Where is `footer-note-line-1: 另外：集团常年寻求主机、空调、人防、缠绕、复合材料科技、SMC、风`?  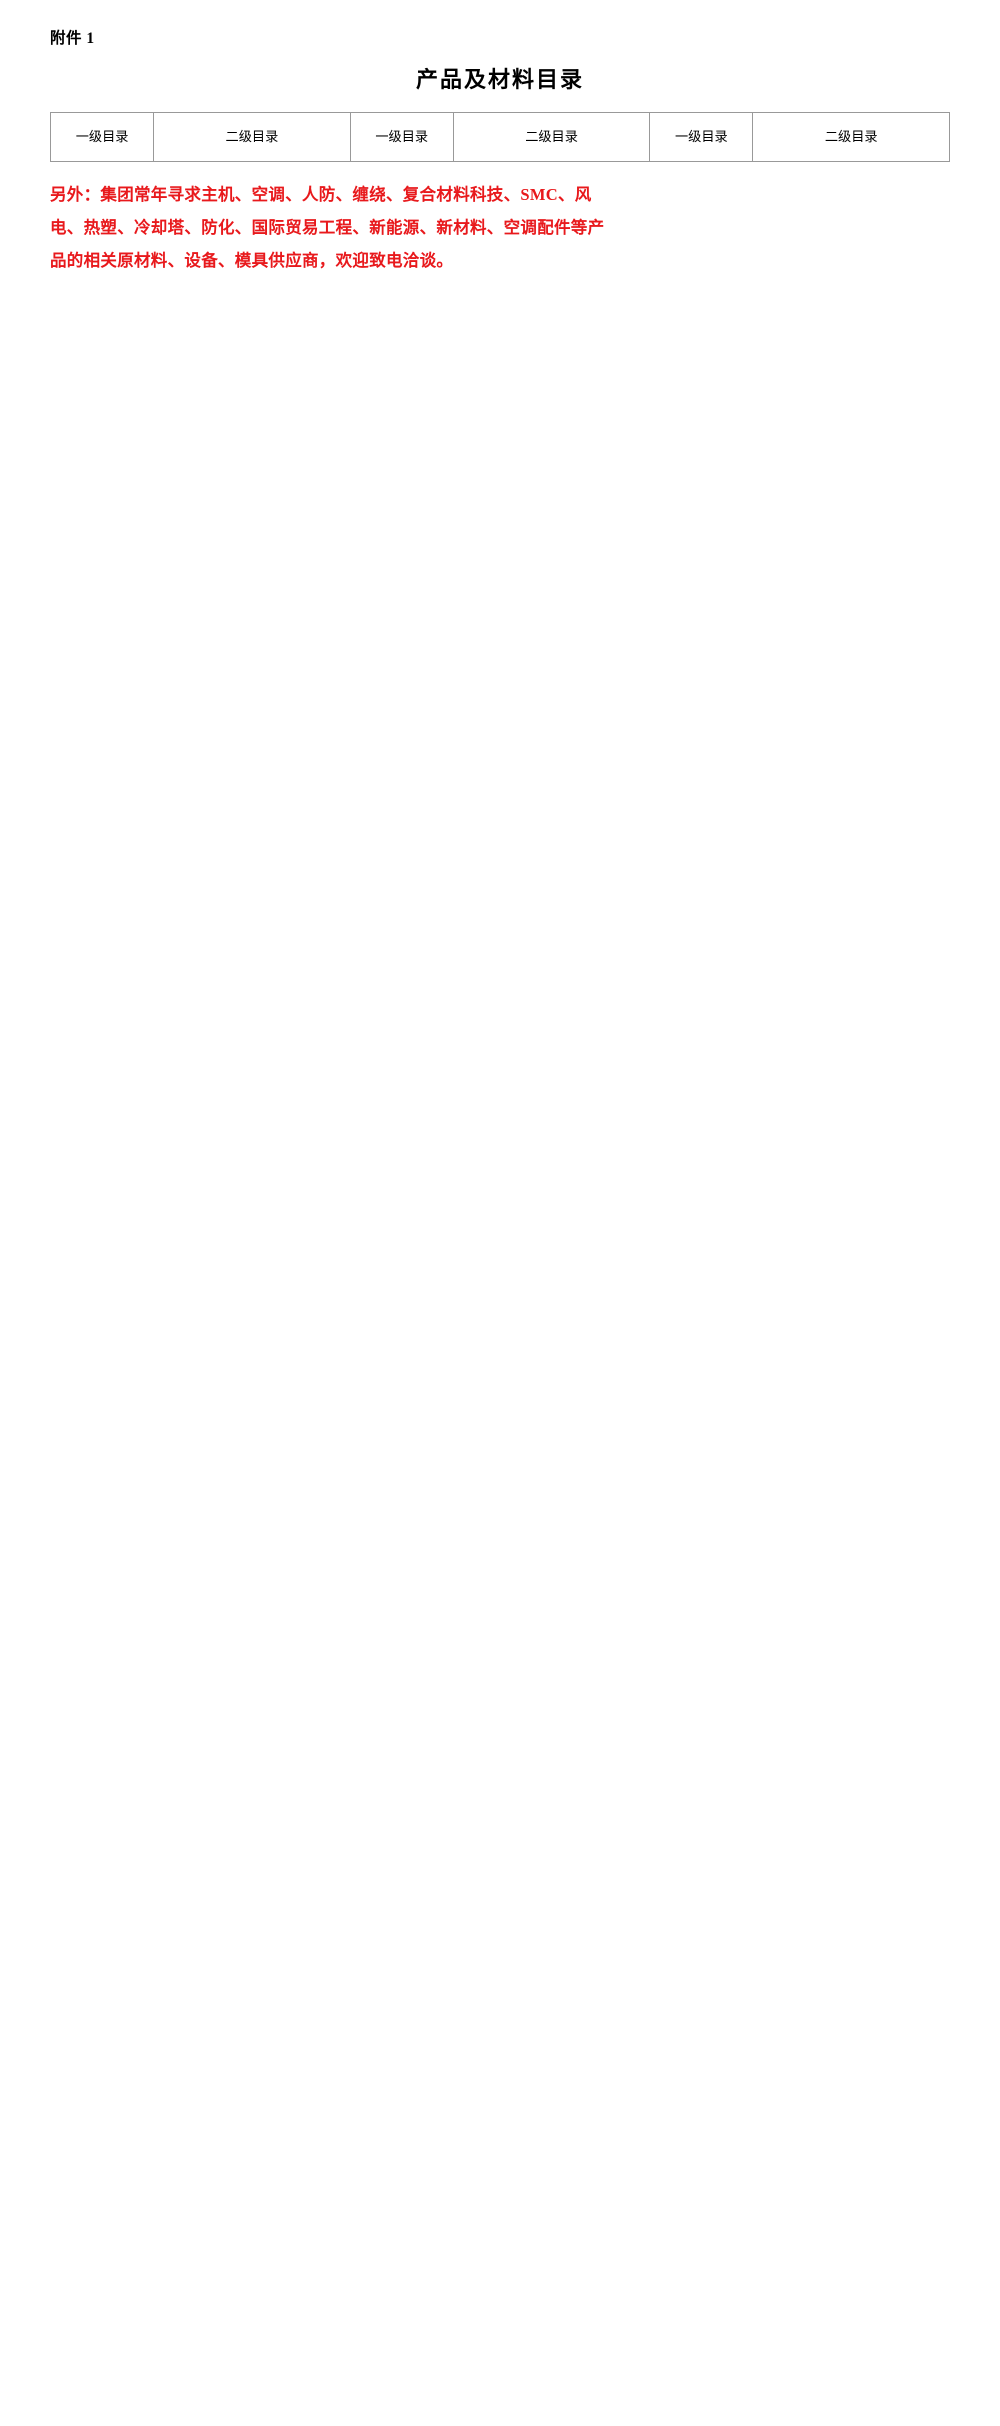 footer-note-line-1: 另外：集团常年寻求主机、空调、人防、缠绕、复合材料科技、SMC、风 is located at coordinates (321, 194).